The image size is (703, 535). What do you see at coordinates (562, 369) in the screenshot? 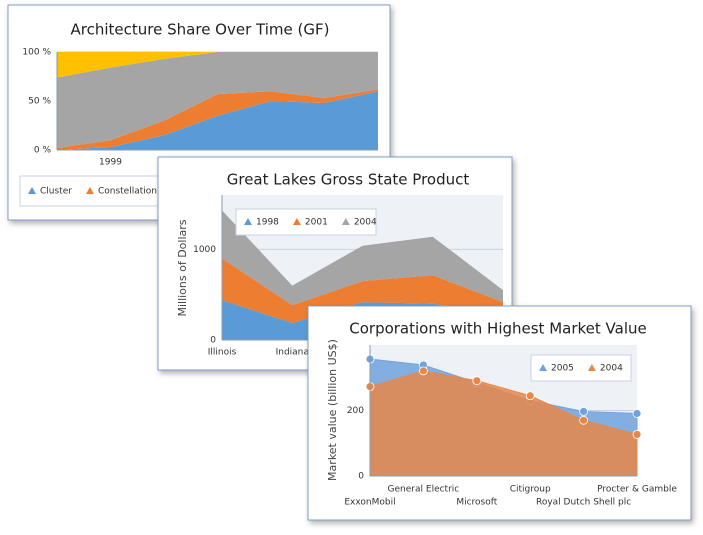
I see `legend-label: 2005` at bounding box center [562, 369].